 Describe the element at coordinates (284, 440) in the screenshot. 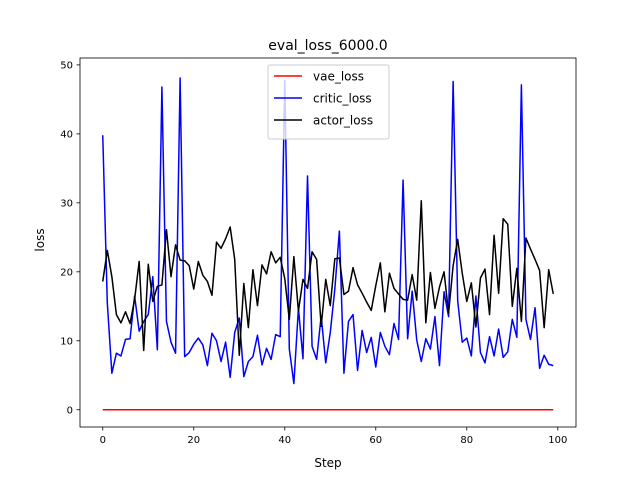

I see `x-tick-label: 40` at that location.